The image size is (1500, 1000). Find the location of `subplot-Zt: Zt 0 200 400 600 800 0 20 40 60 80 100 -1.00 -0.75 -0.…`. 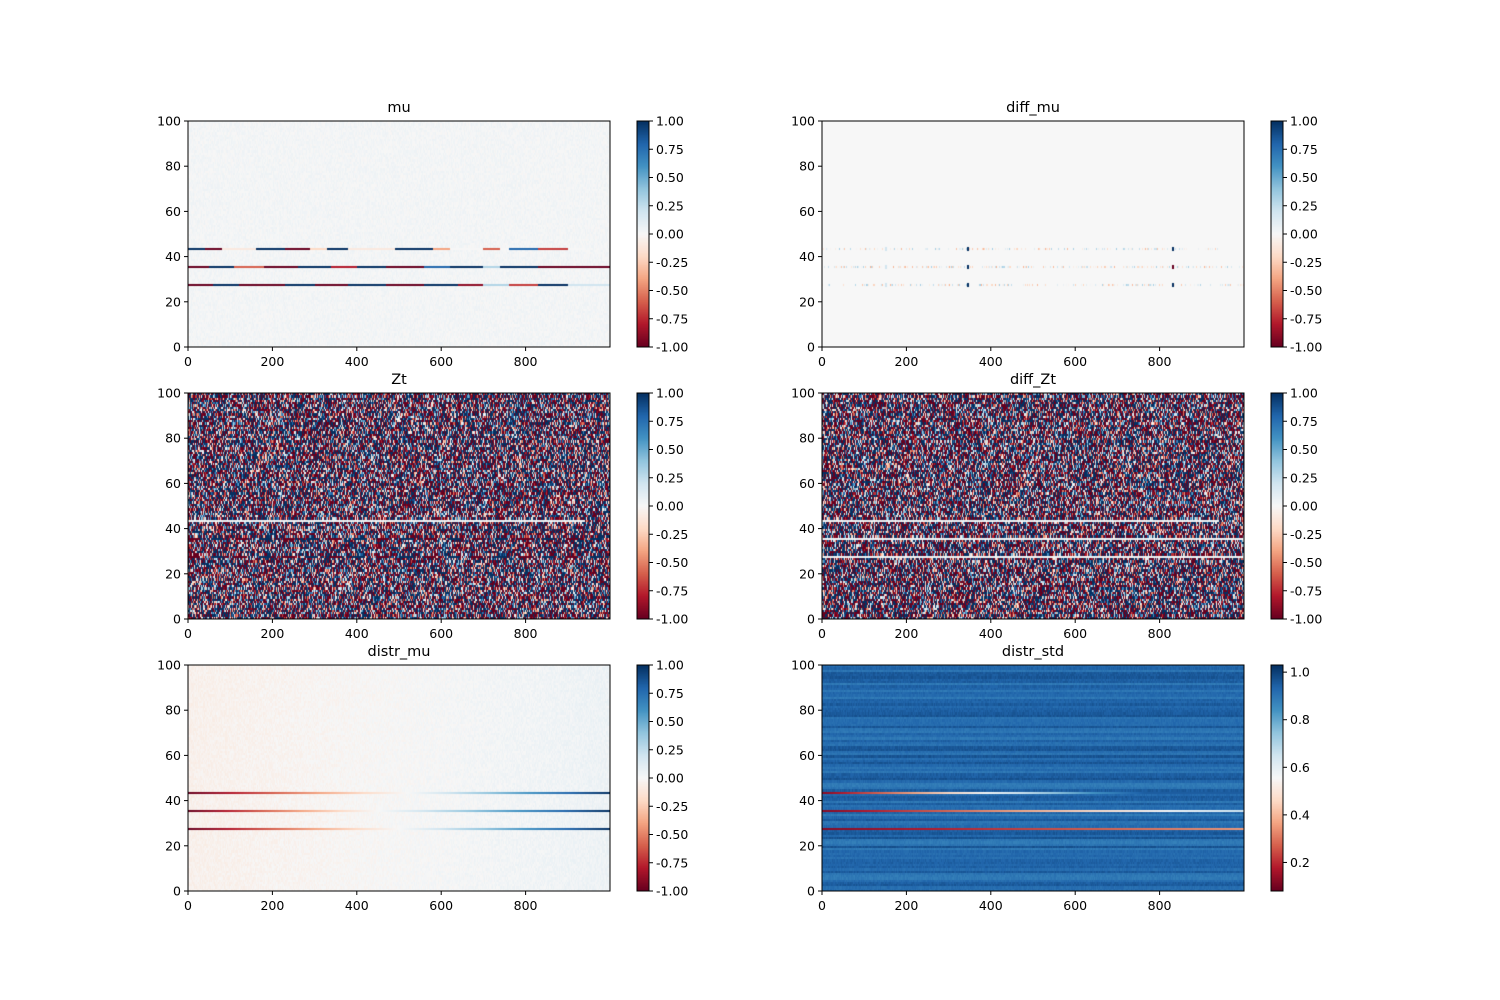

subplot-Zt: Zt 0 200 400 600 800 0 20 40 60 80 100 -1.00 -0.75 -0.… is located at coordinates (422, 506).